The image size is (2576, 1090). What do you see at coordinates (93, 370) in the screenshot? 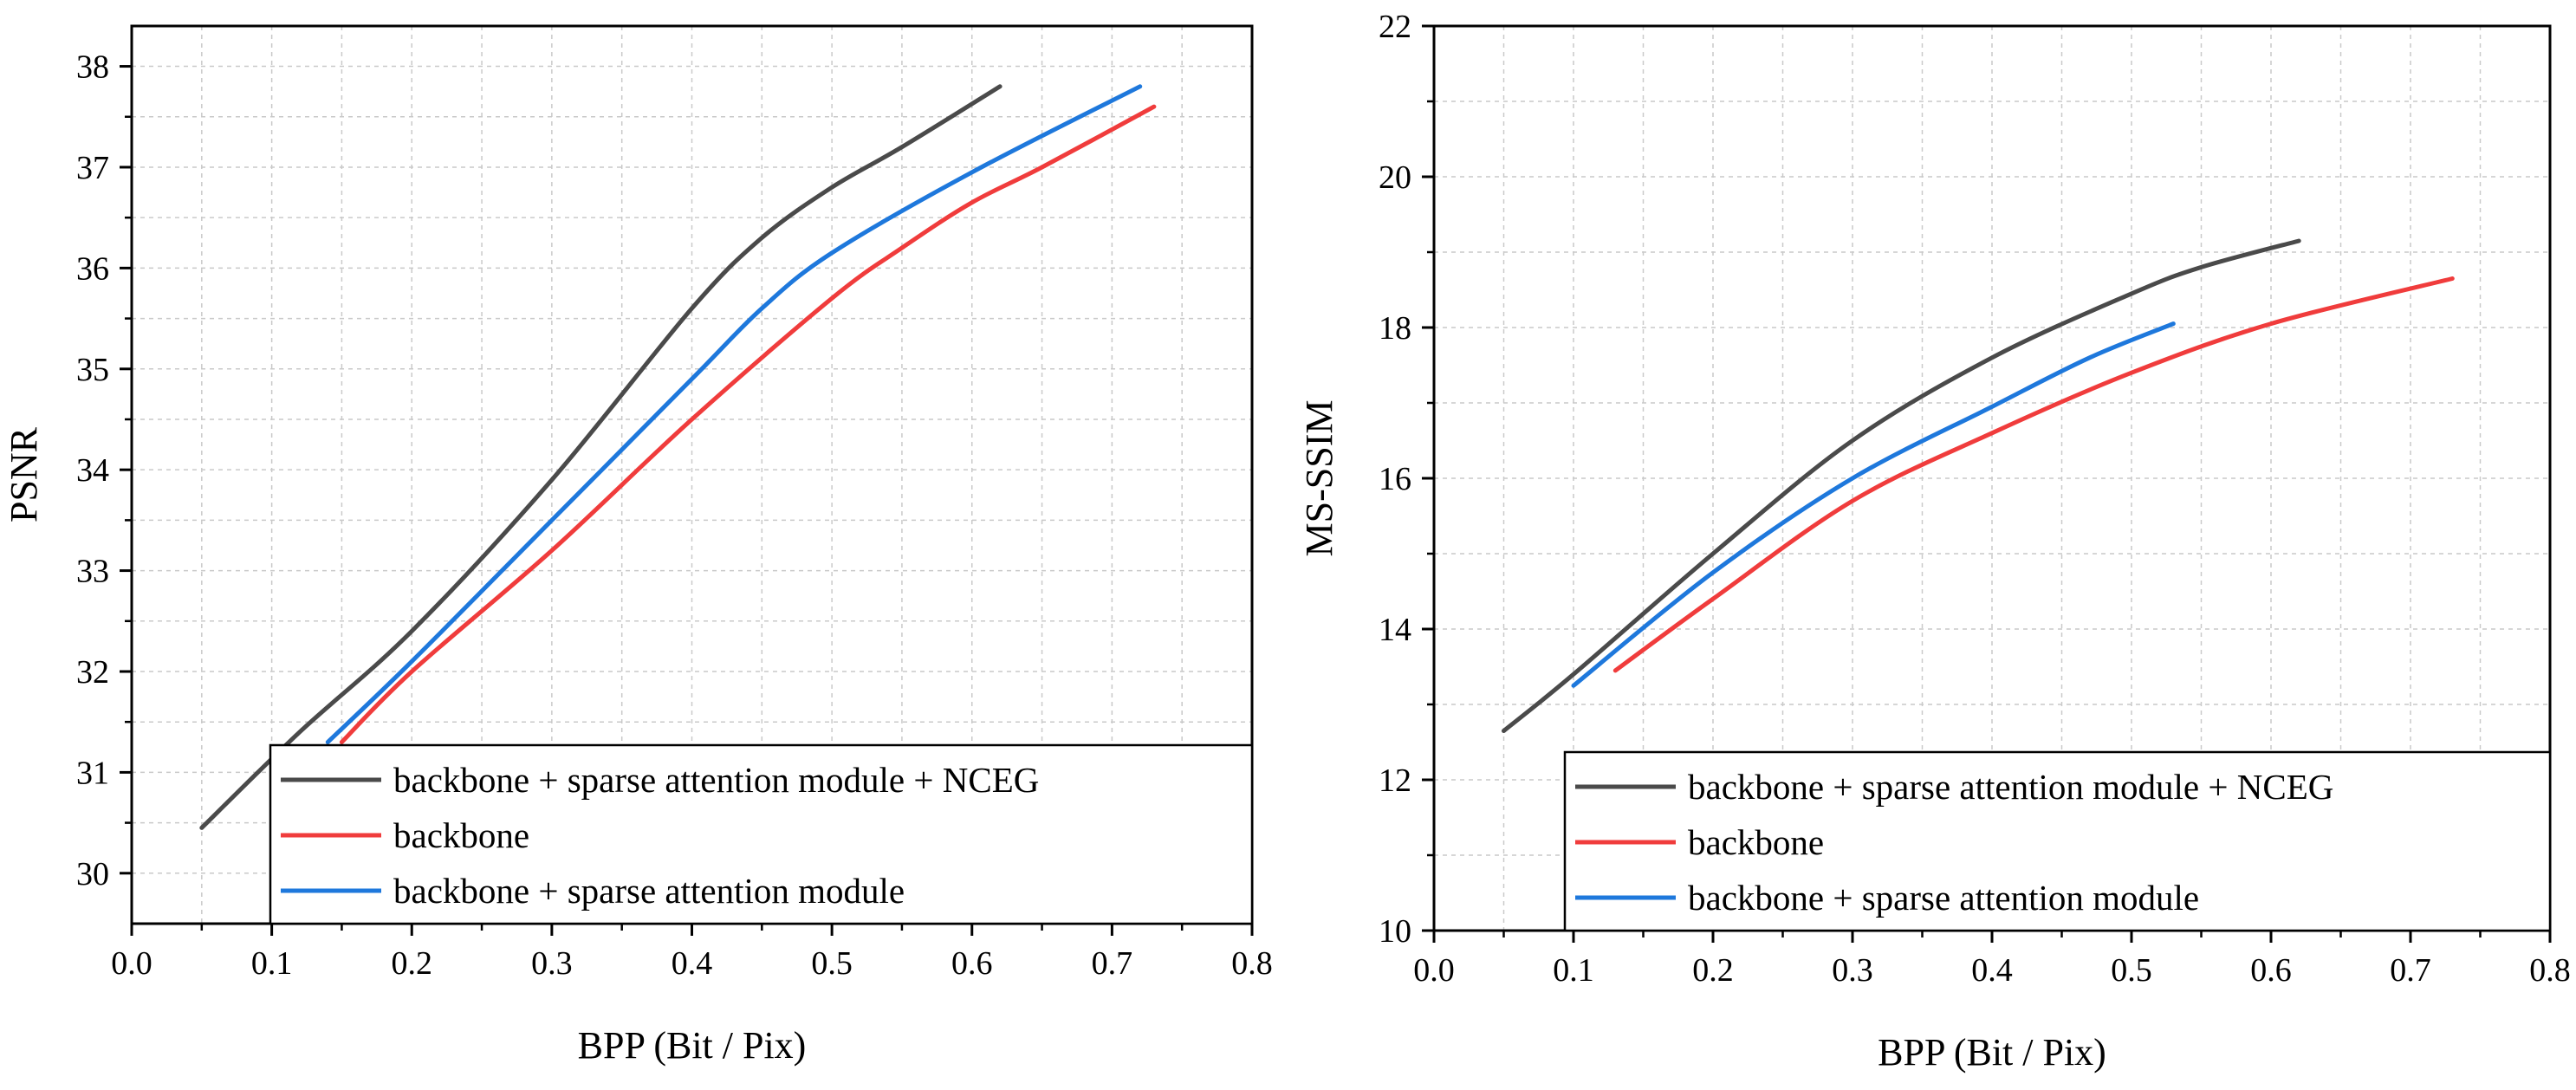
I see `y-tick-label: 35` at bounding box center [93, 370].